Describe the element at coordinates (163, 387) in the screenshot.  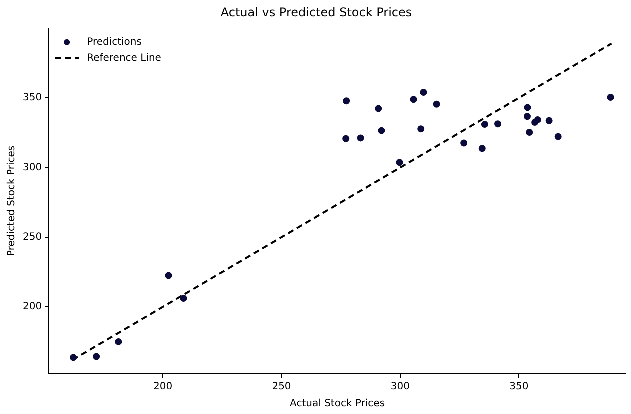
I see `x-tick-label: 200` at that location.